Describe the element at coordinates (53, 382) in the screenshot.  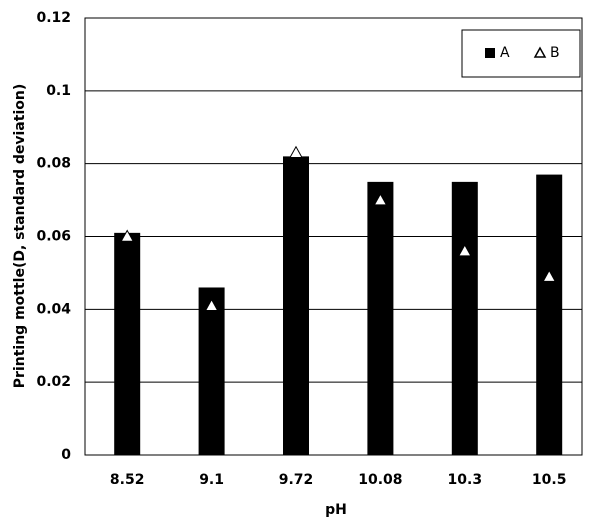
I see `y-tick-label: 0.02` at that location.